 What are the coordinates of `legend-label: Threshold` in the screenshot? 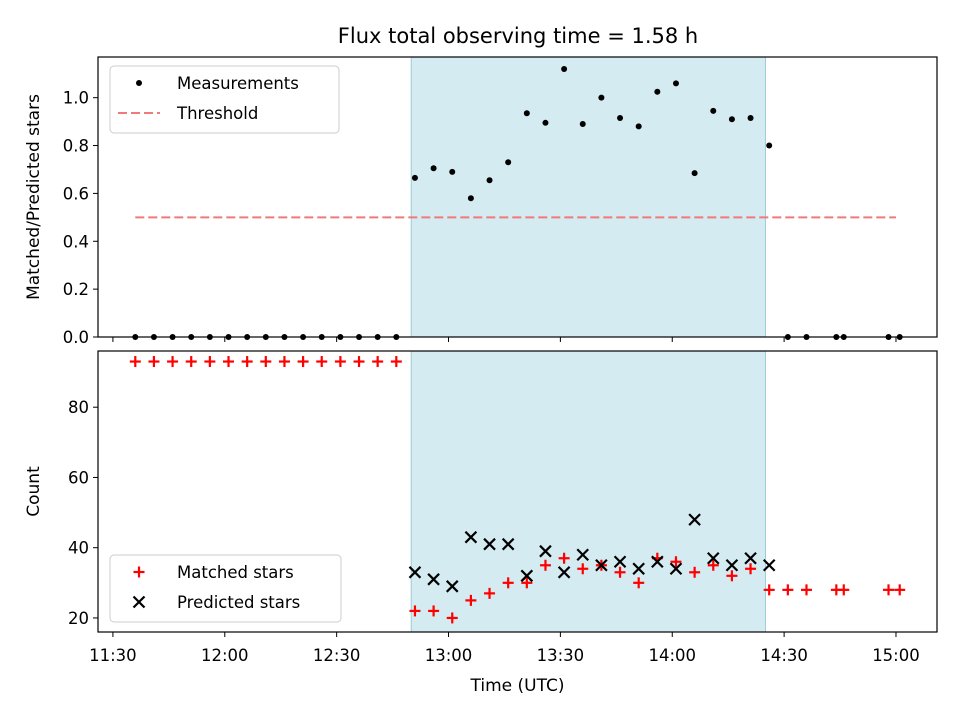 It's located at (217, 113).